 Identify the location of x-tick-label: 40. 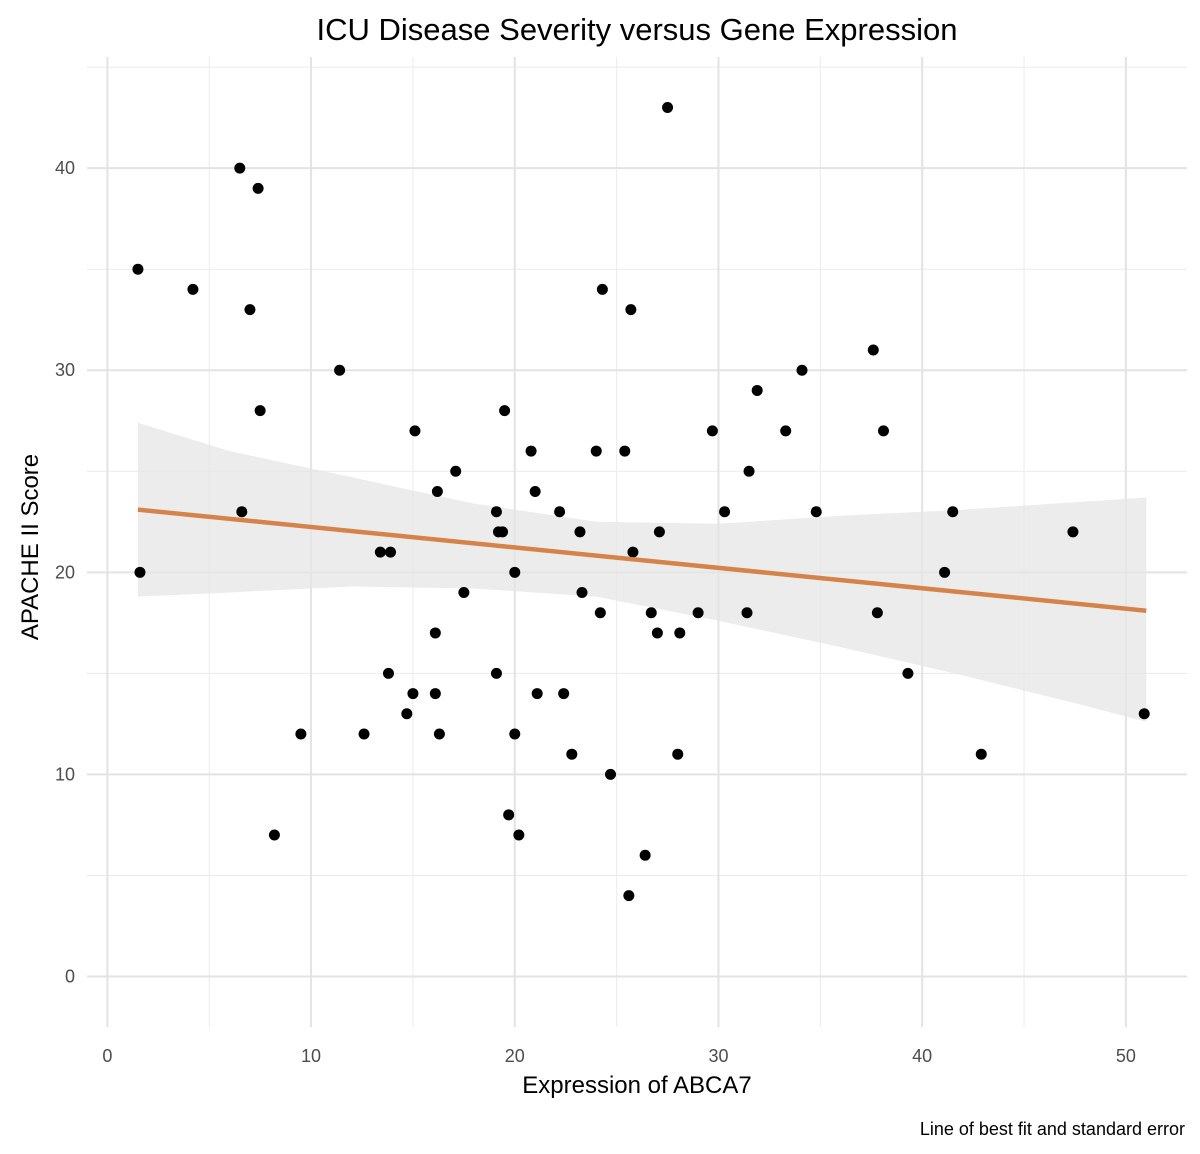
(922, 1056).